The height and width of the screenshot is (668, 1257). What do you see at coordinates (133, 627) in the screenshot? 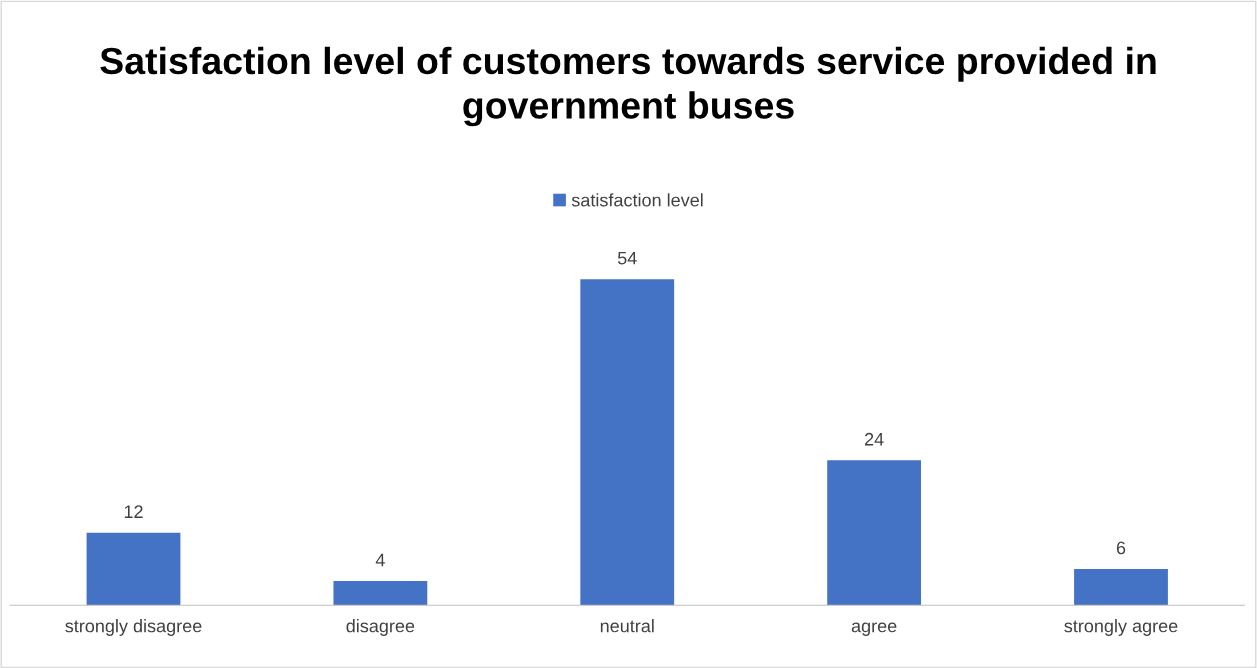
I see `x-tick-label: strongly disagree` at bounding box center [133, 627].